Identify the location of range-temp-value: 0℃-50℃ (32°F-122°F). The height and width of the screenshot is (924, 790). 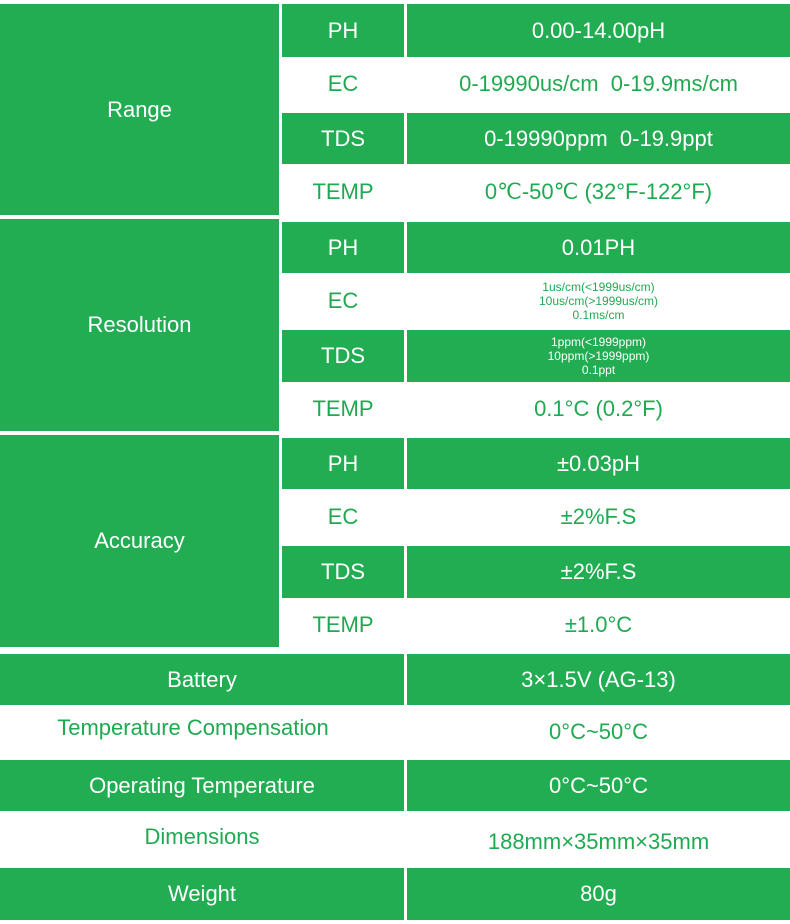
(598, 191).